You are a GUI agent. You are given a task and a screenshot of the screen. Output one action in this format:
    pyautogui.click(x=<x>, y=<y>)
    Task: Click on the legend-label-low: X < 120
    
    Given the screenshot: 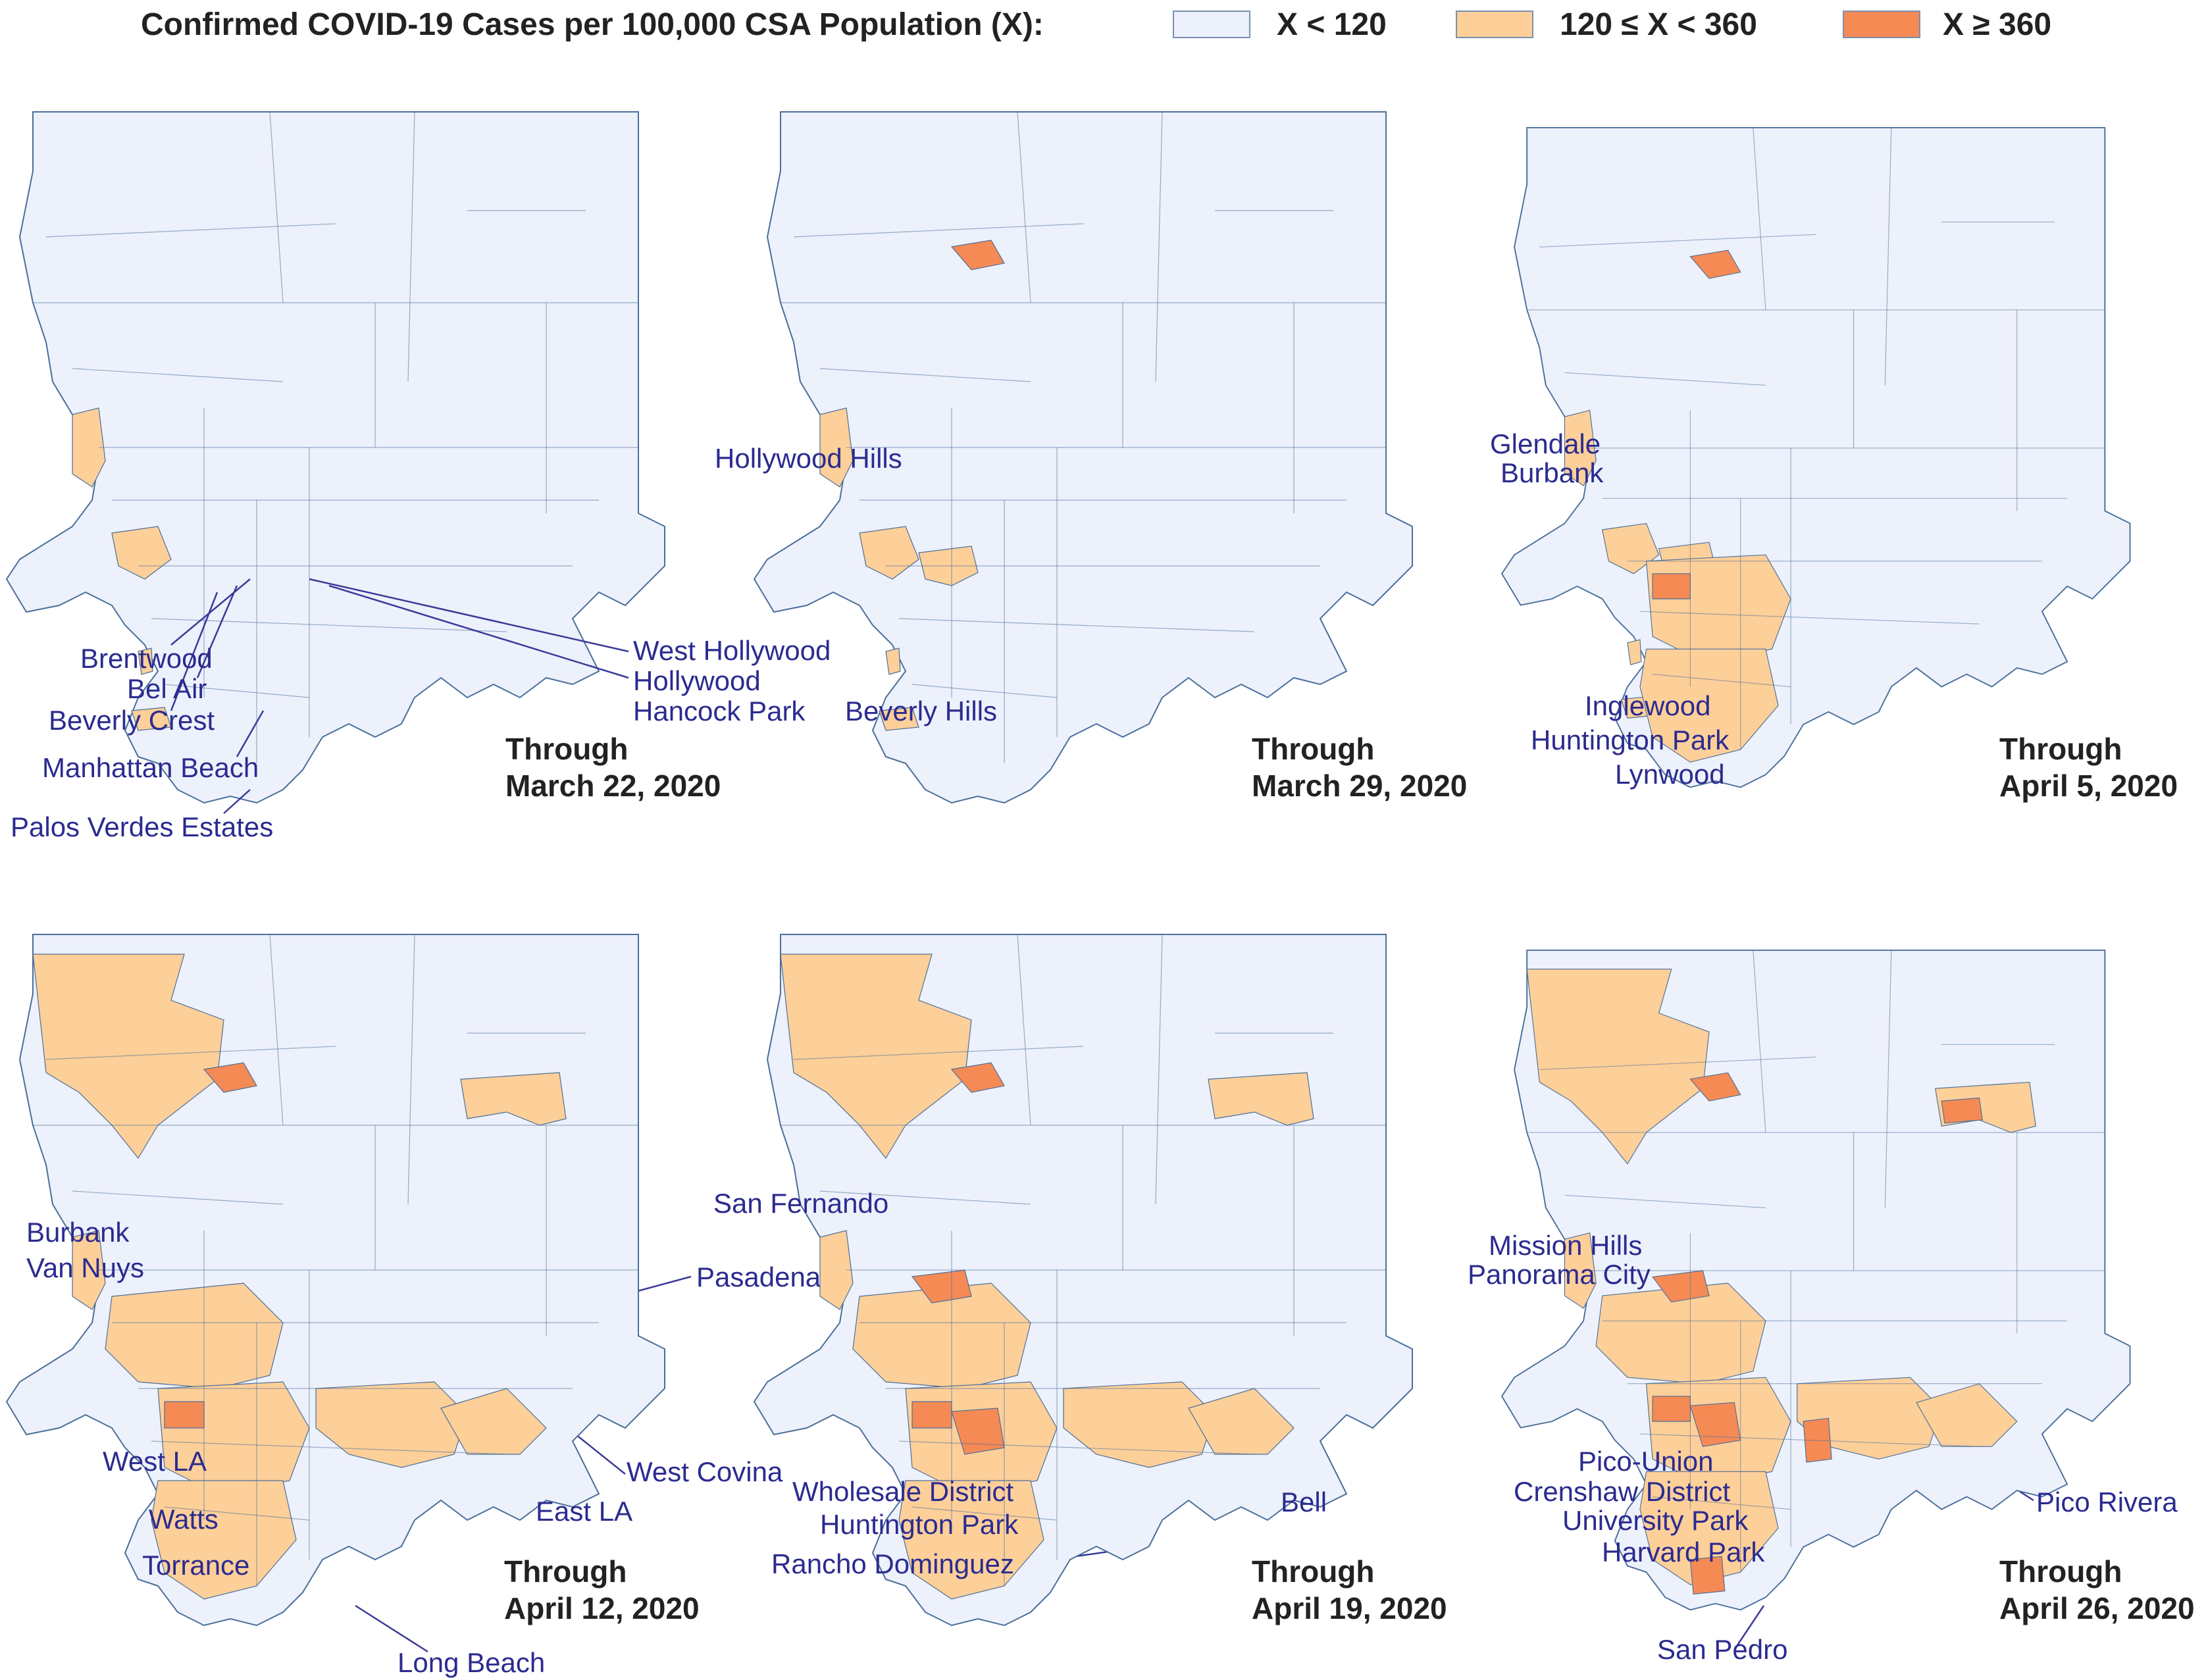 What is the action you would take?
    pyautogui.click(x=1332, y=24)
    